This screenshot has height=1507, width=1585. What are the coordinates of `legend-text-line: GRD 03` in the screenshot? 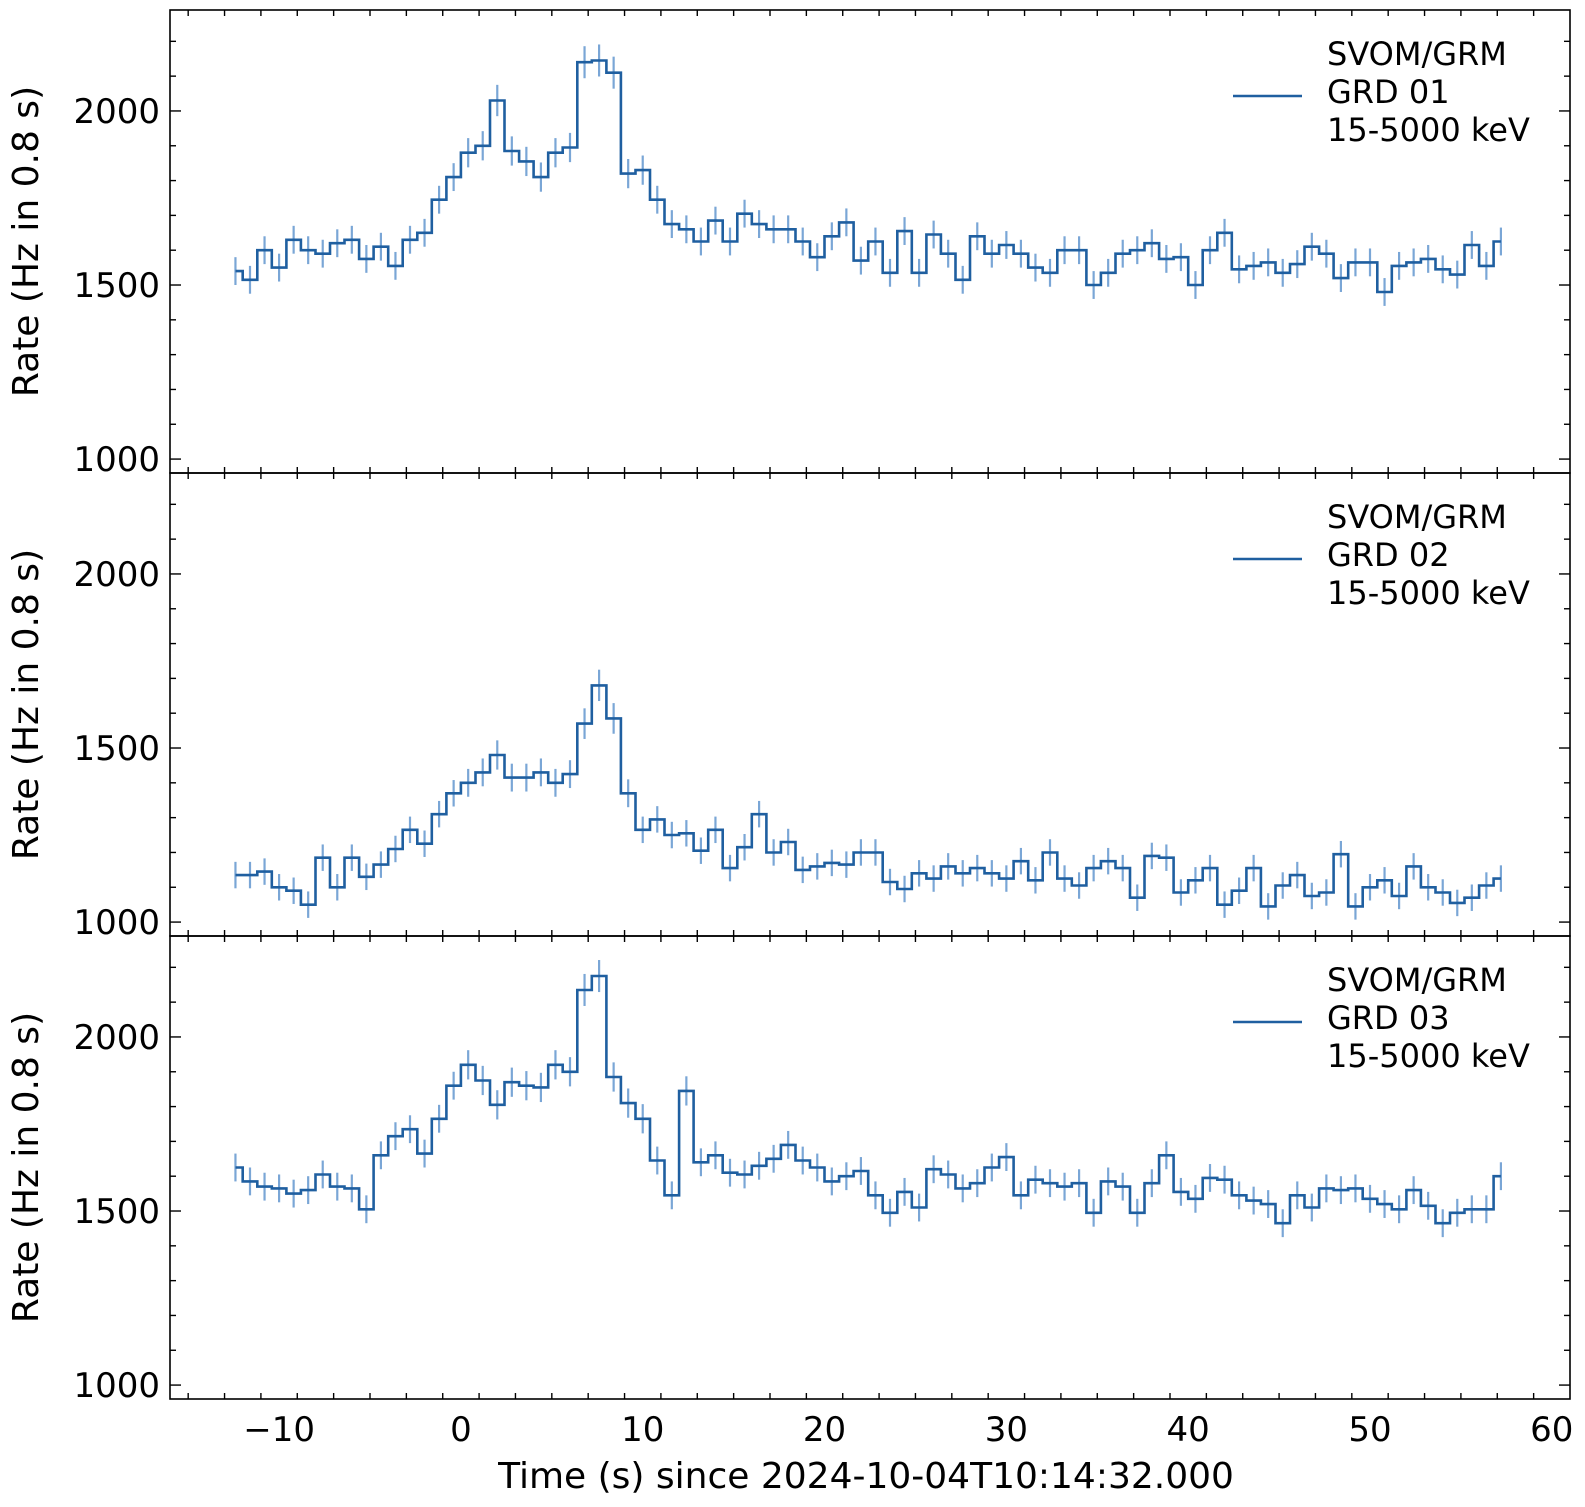 It's located at (1388, 1018).